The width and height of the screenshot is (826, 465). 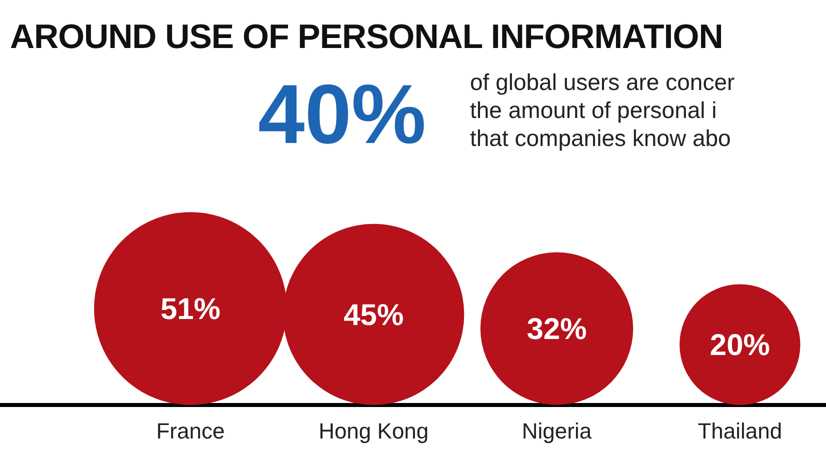 What do you see at coordinates (190, 309) in the screenshot?
I see `data-label: 51%` at bounding box center [190, 309].